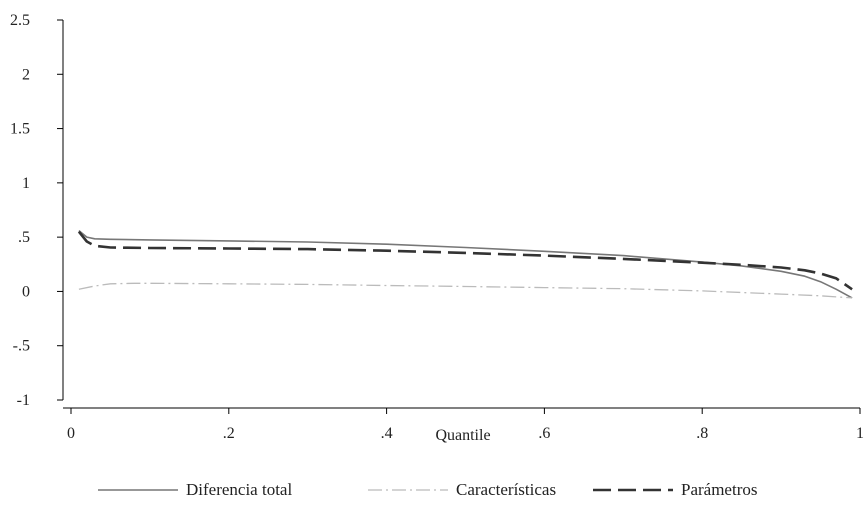  Describe the element at coordinates (20, 20) in the screenshot. I see `y-tick-label: 2.5` at that location.